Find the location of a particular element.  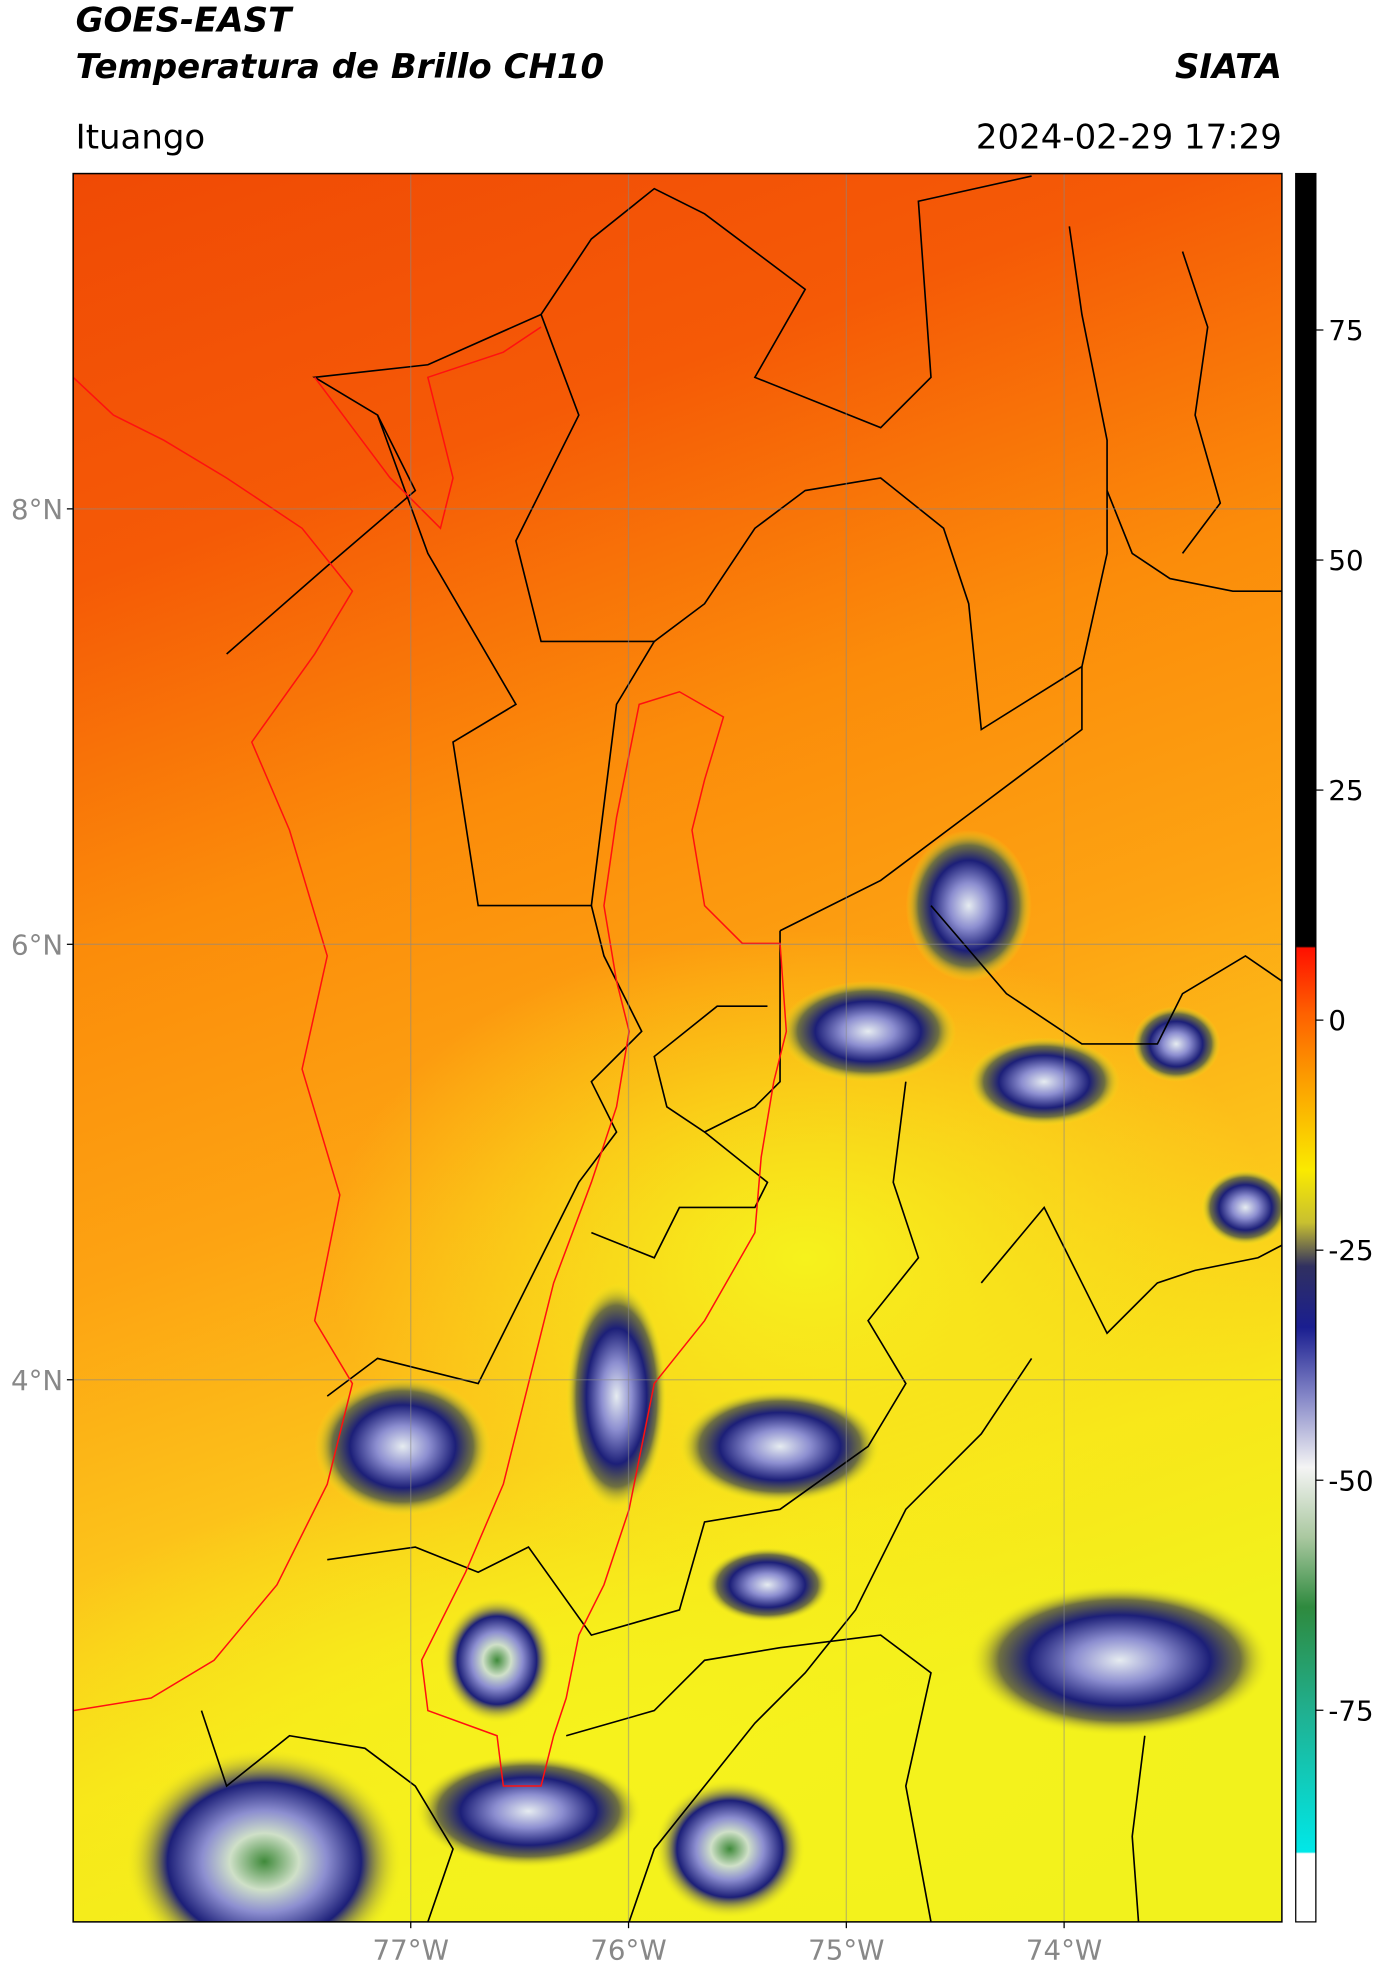

title: GOES-EAST is located at coordinates (185, 20).